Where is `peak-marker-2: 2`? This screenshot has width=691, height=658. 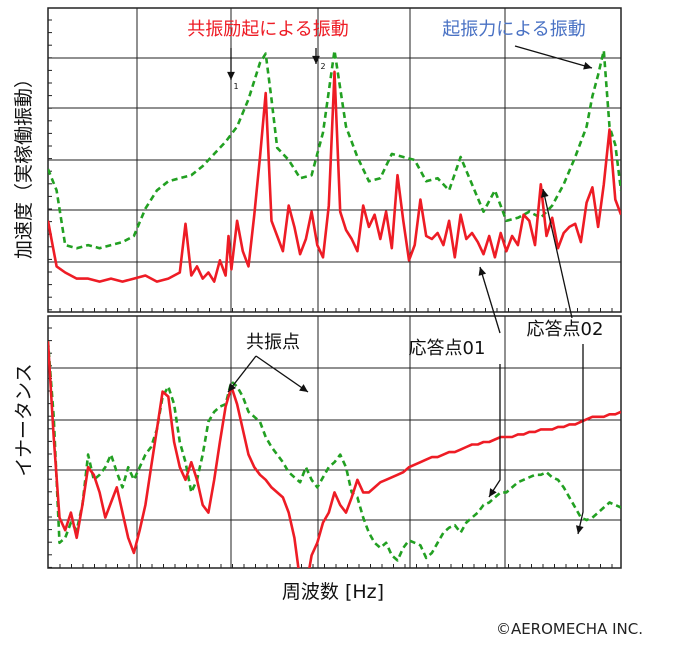 peak-marker-2: 2 is located at coordinates (322, 66).